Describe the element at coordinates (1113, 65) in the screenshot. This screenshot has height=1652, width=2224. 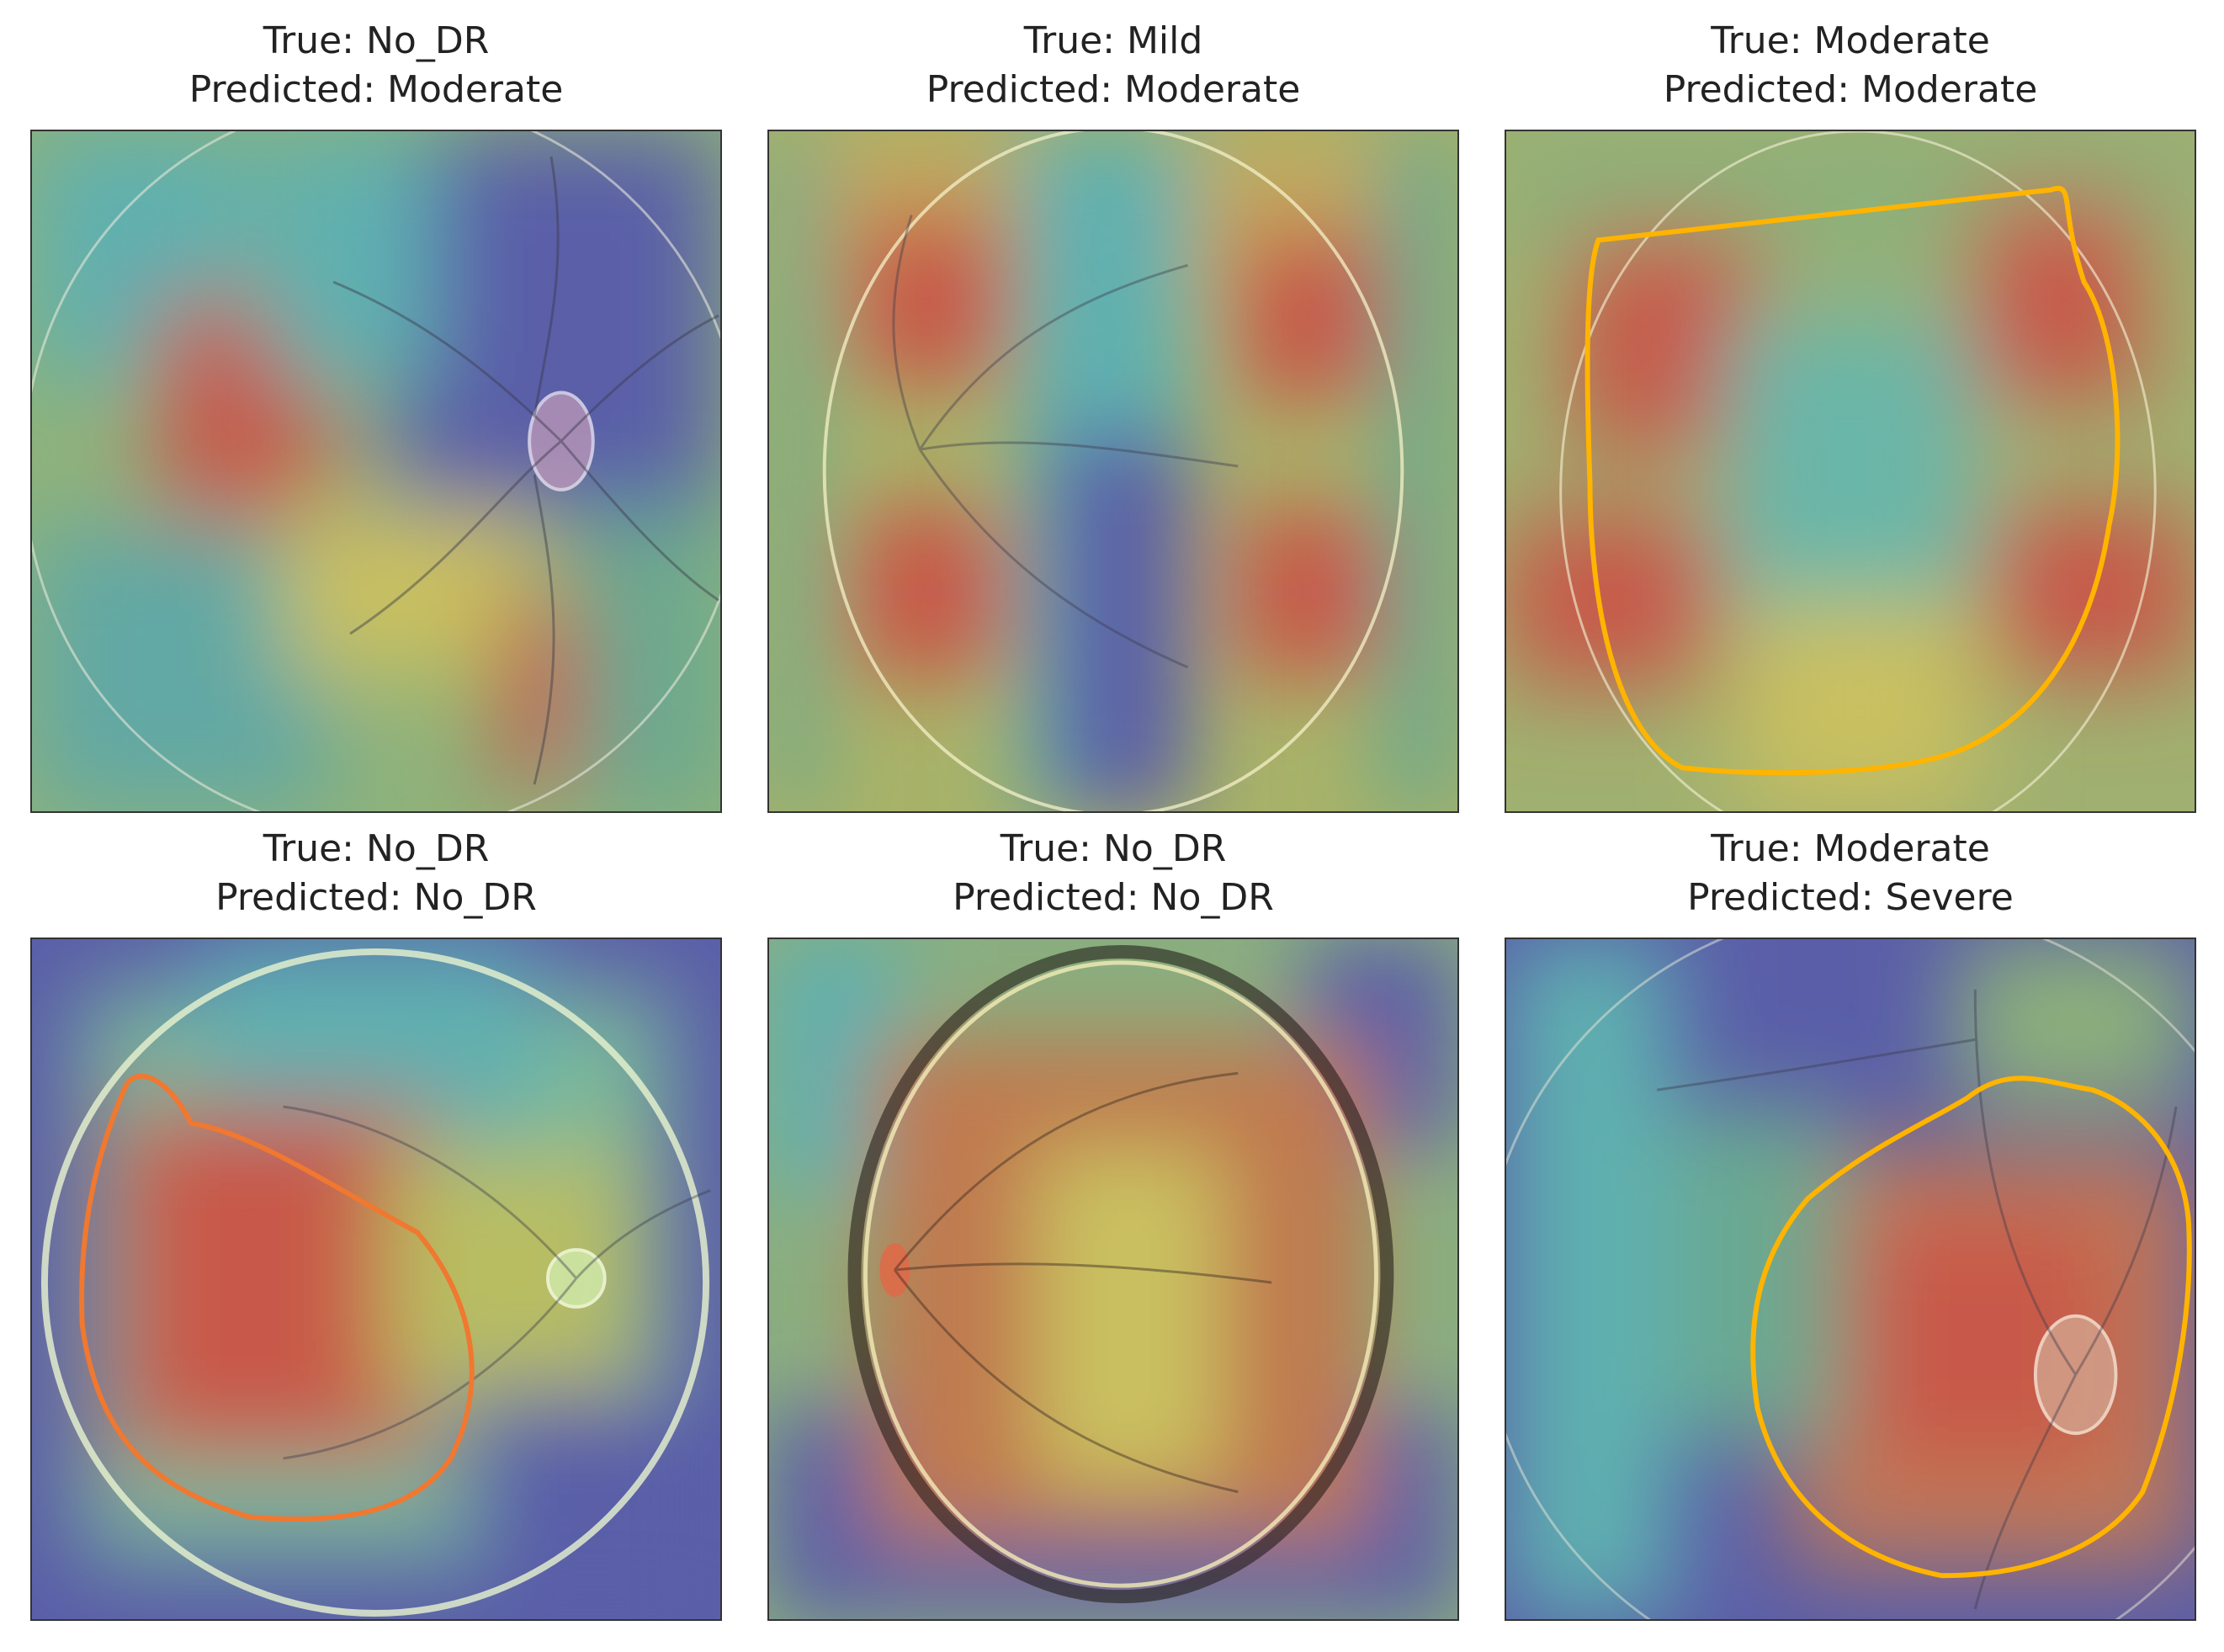
I see `panel-title: True: Mild Predicted: Moderate` at that location.